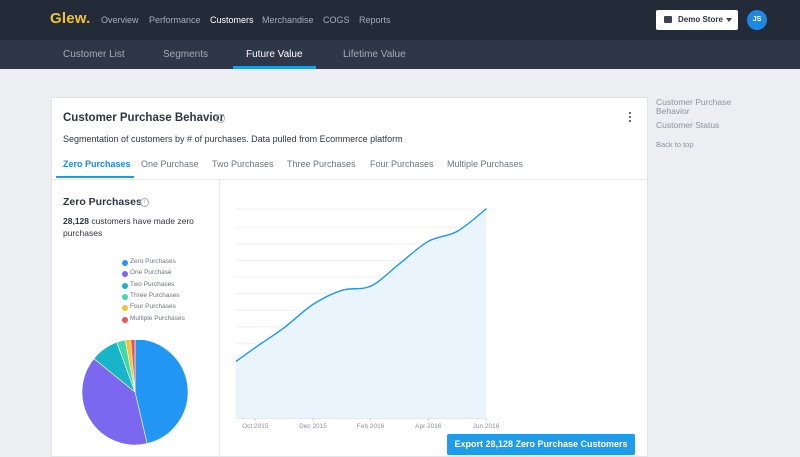  Describe the element at coordinates (128, 227) in the screenshot. I see `section-text: customers have made zero purchases` at that location.